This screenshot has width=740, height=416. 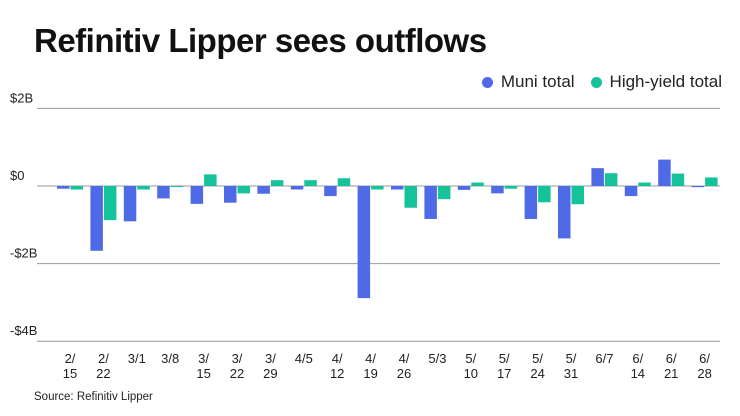 What do you see at coordinates (260, 40) in the screenshot?
I see `chart-title: Refinitiv Lipper sees outflows` at bounding box center [260, 40].